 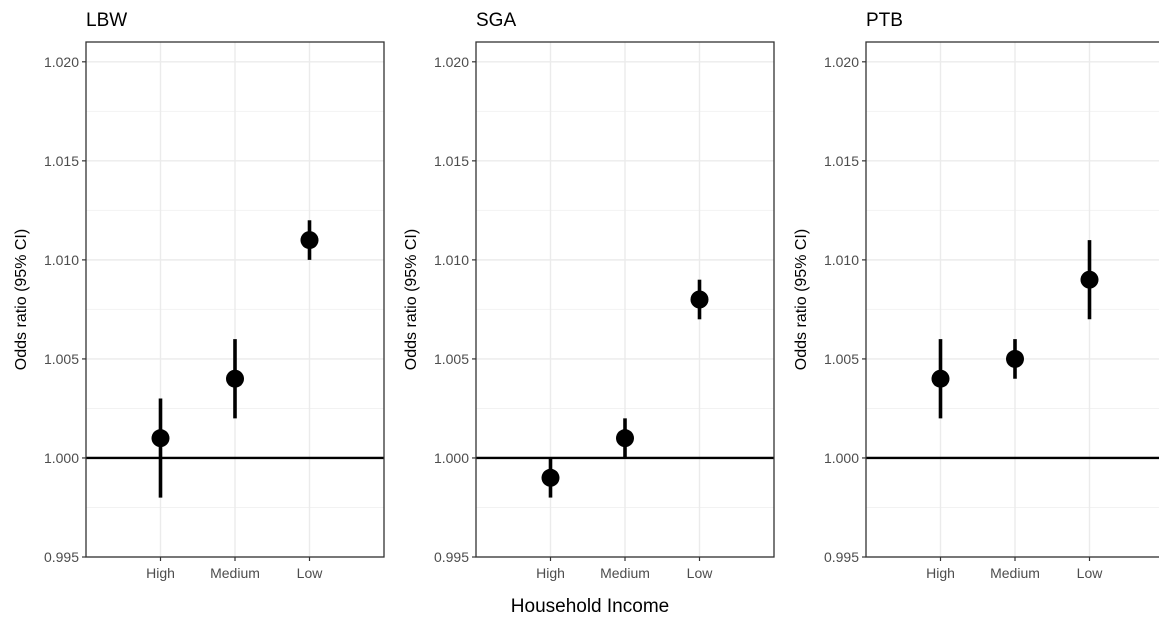 What do you see at coordinates (884, 20) in the screenshot?
I see `panel-title: PTB` at bounding box center [884, 20].